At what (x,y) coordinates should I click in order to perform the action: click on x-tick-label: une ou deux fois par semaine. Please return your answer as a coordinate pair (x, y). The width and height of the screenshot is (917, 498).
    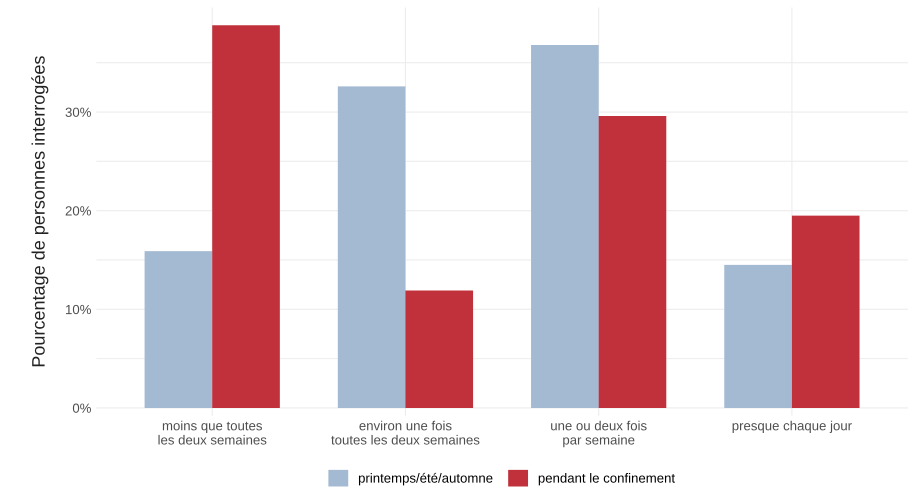
    Looking at the image, I should click on (599, 434).